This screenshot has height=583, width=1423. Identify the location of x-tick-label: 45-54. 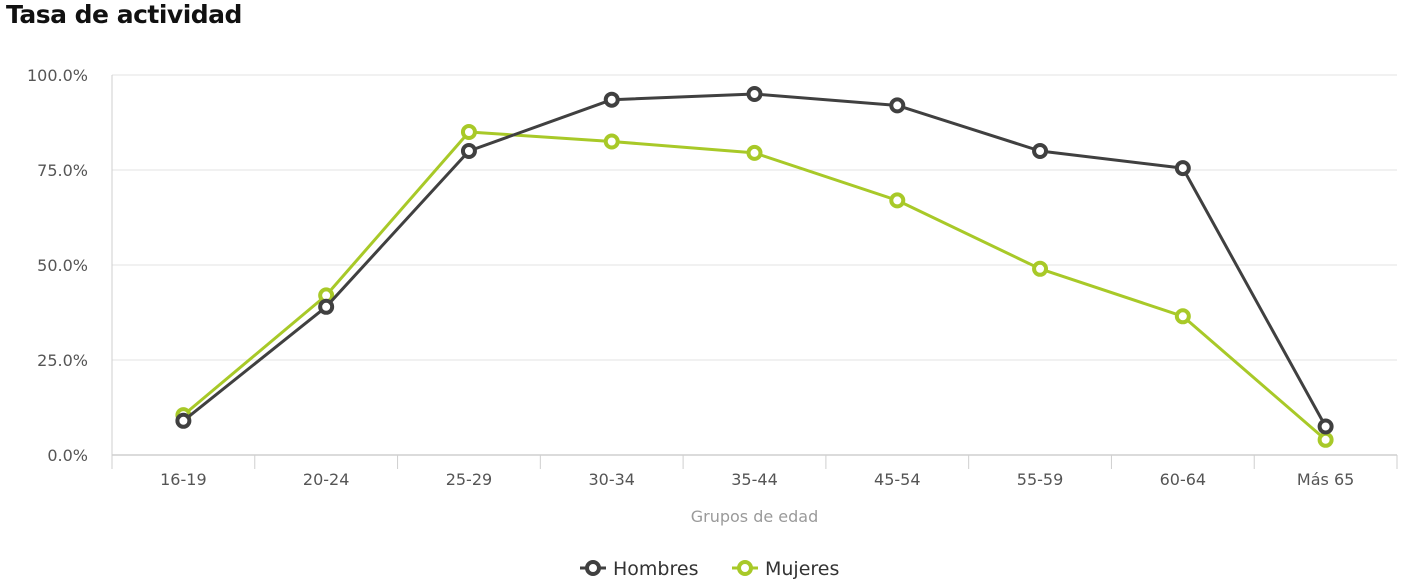
(897, 479).